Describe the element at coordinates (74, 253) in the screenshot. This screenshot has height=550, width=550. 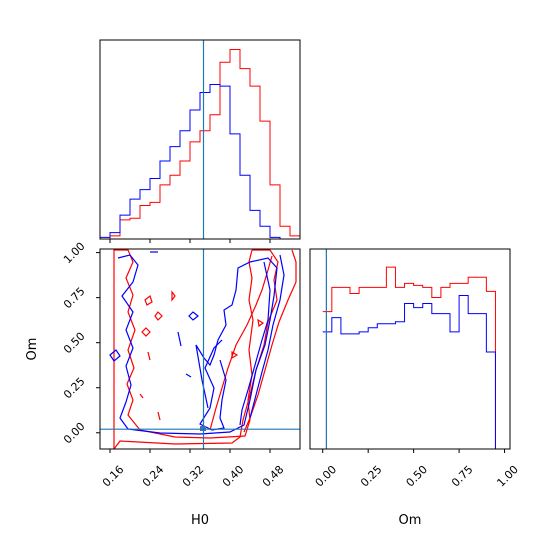
I see `om-tick-label-4: 1.00` at that location.